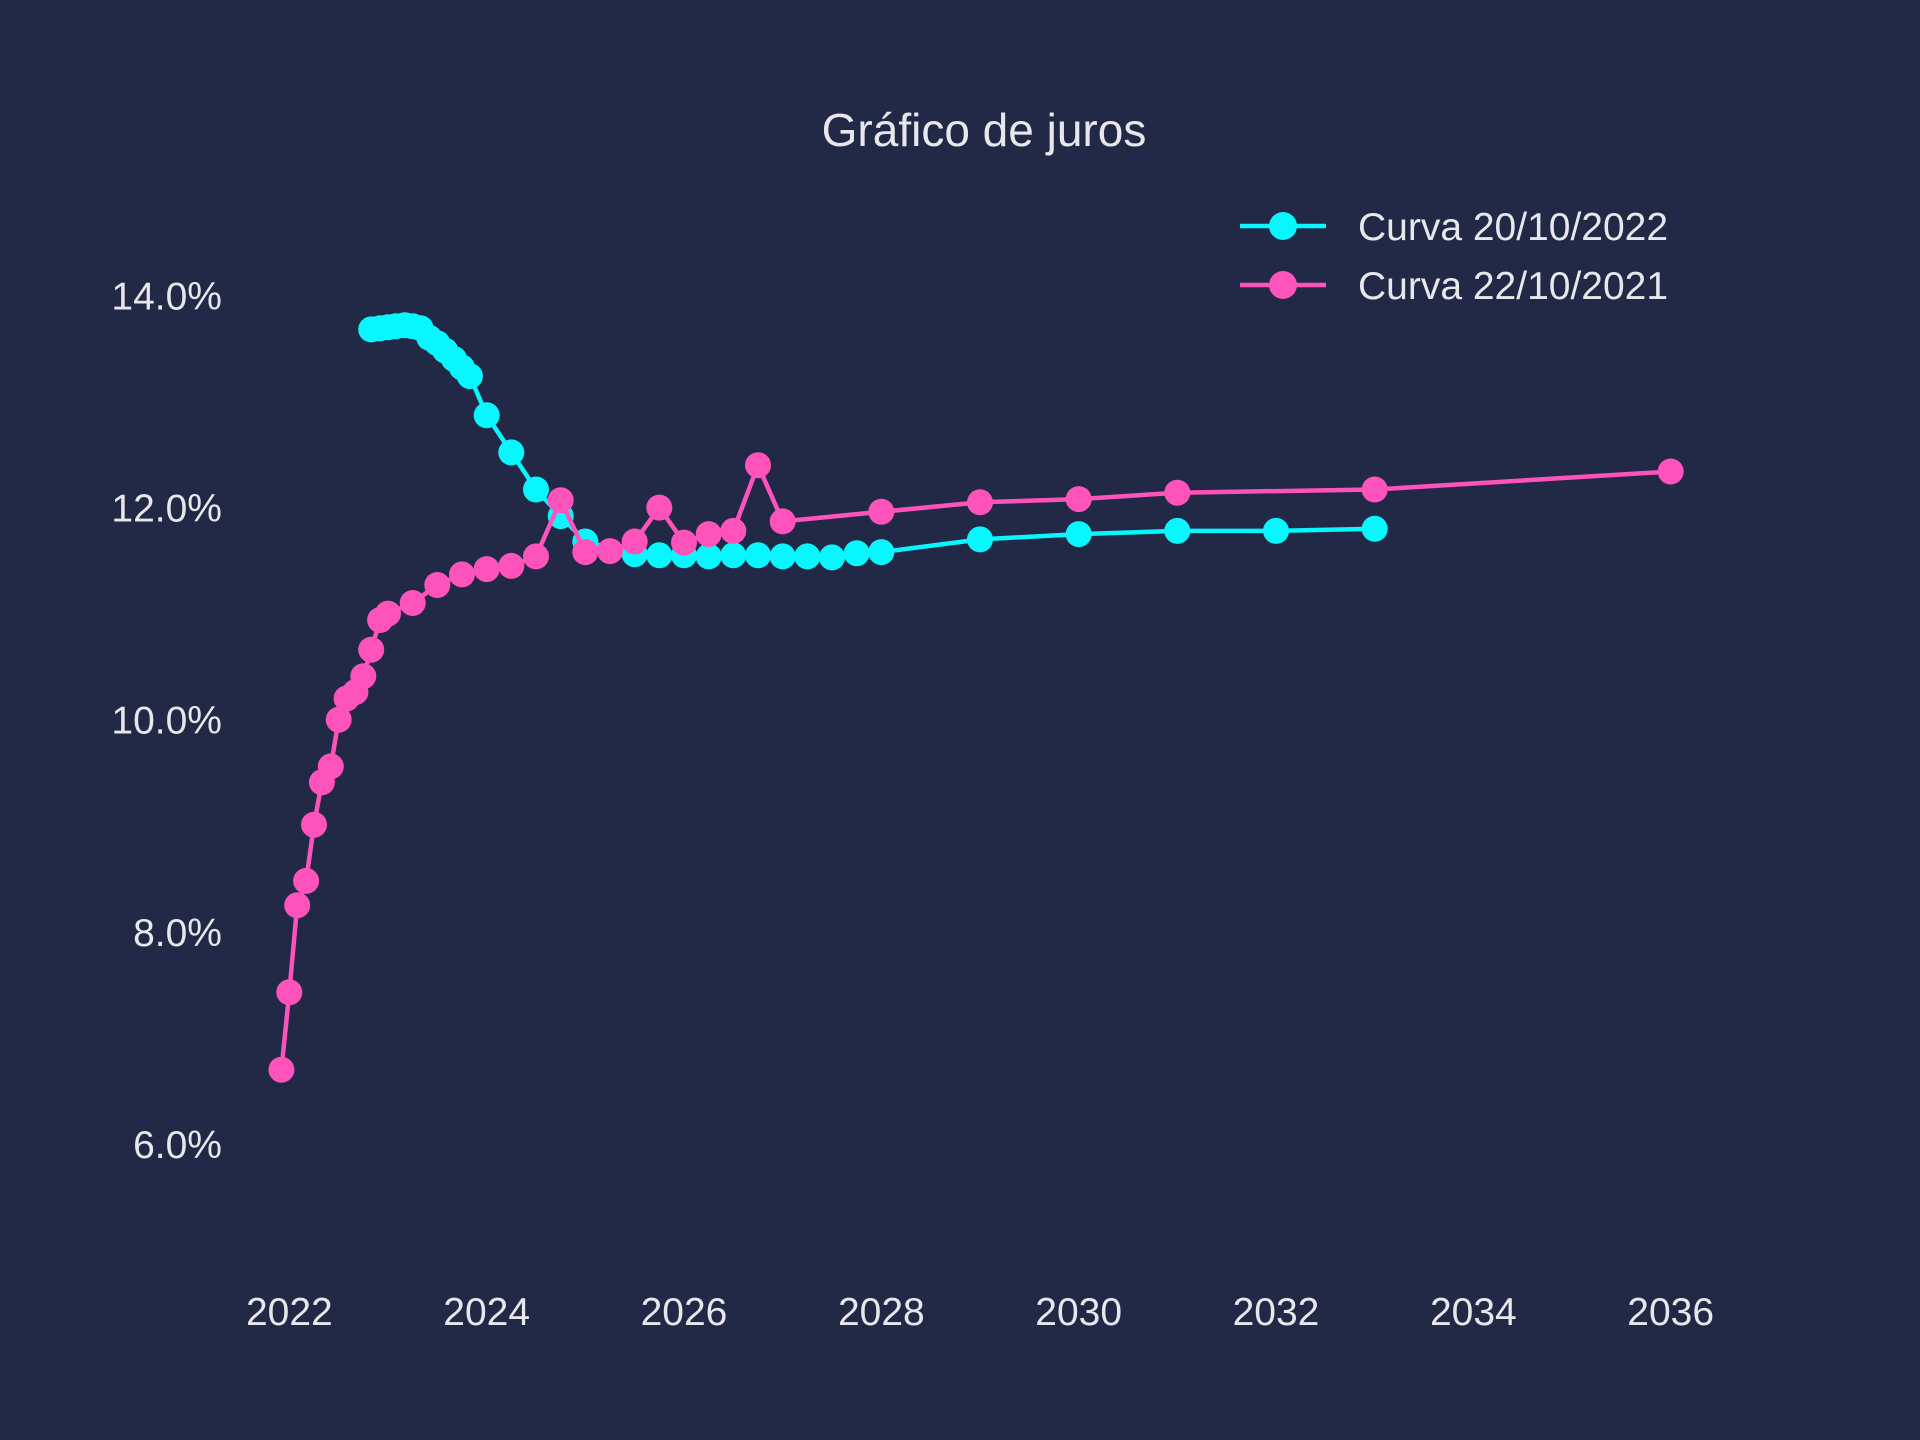 The height and width of the screenshot is (1440, 1920). Describe the element at coordinates (1513, 227) in the screenshot. I see `legend-label: Curva 20/10/2022` at that location.